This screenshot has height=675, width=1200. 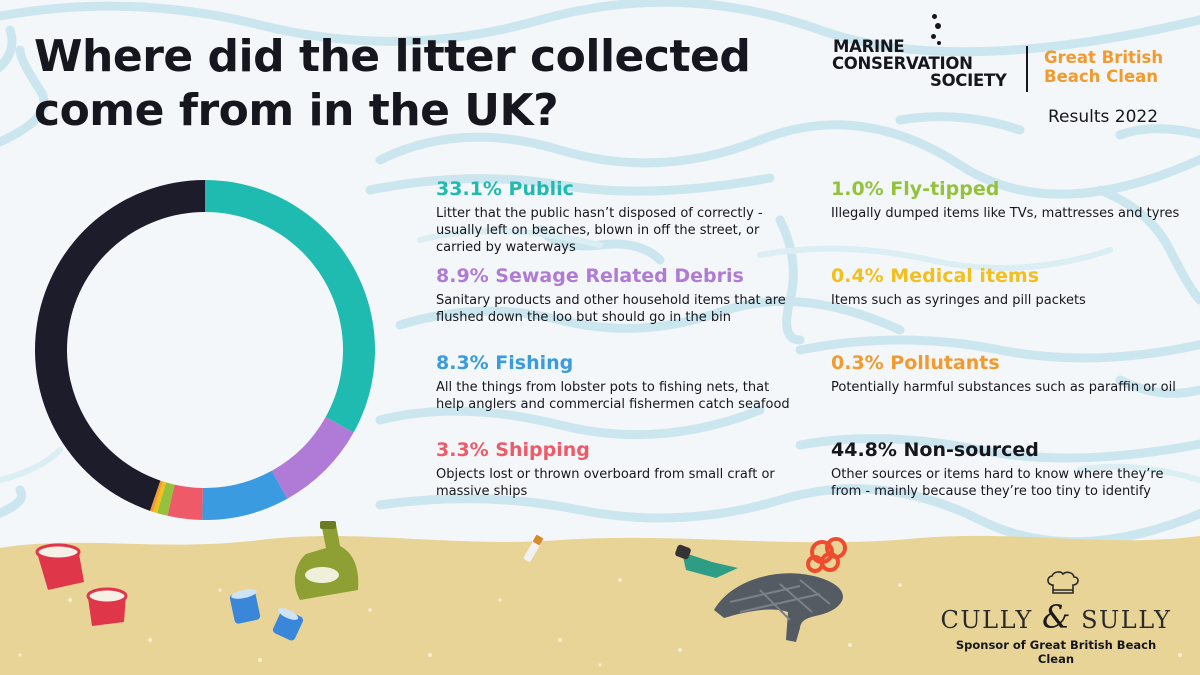 What do you see at coordinates (185, 502) in the screenshot?
I see `donut-slice-shipping` at bounding box center [185, 502].